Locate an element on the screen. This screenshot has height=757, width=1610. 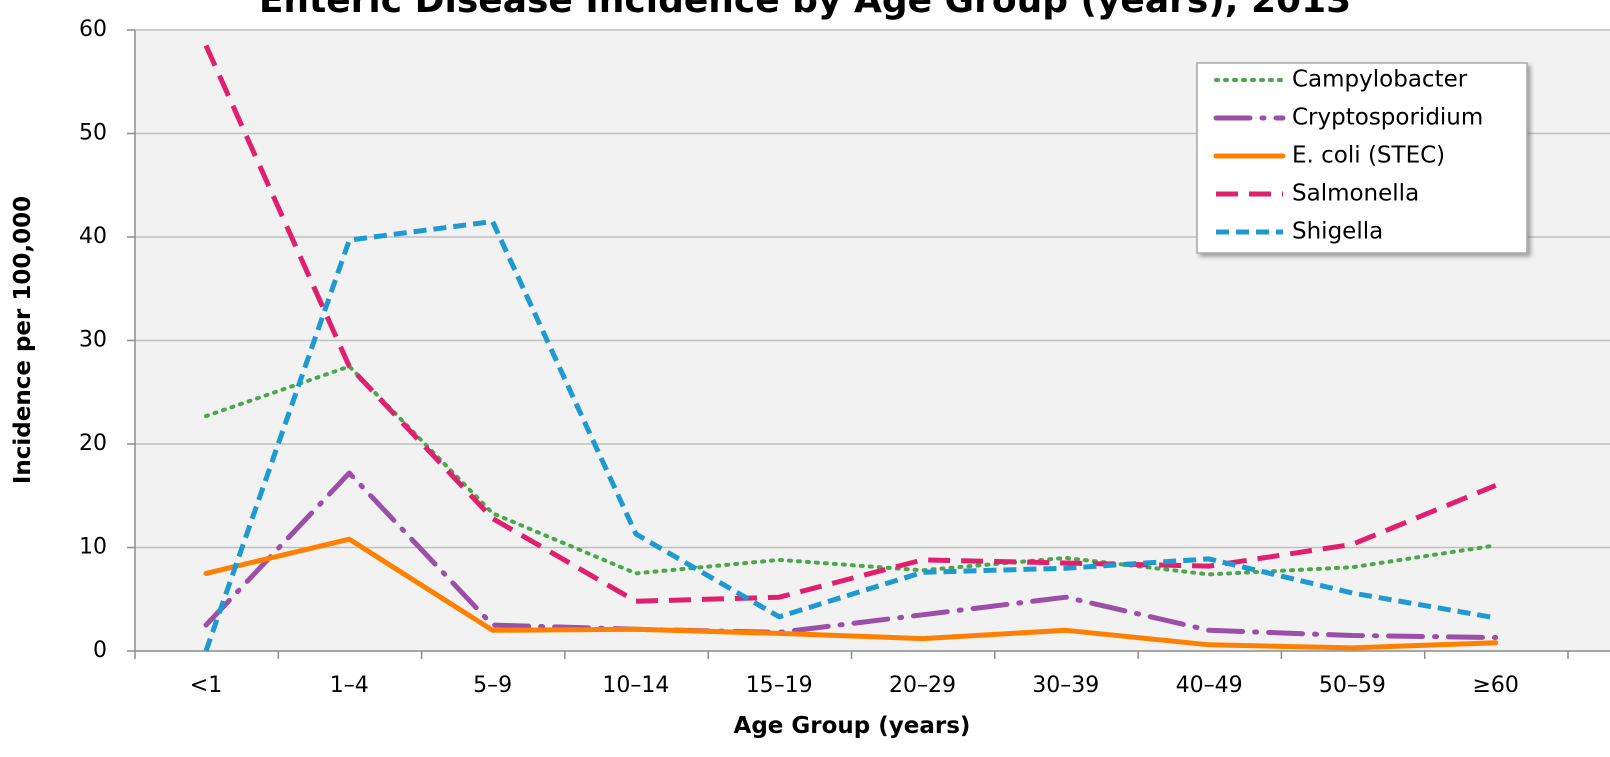
x-axis-title: Age Group (years) is located at coordinates (852, 726).